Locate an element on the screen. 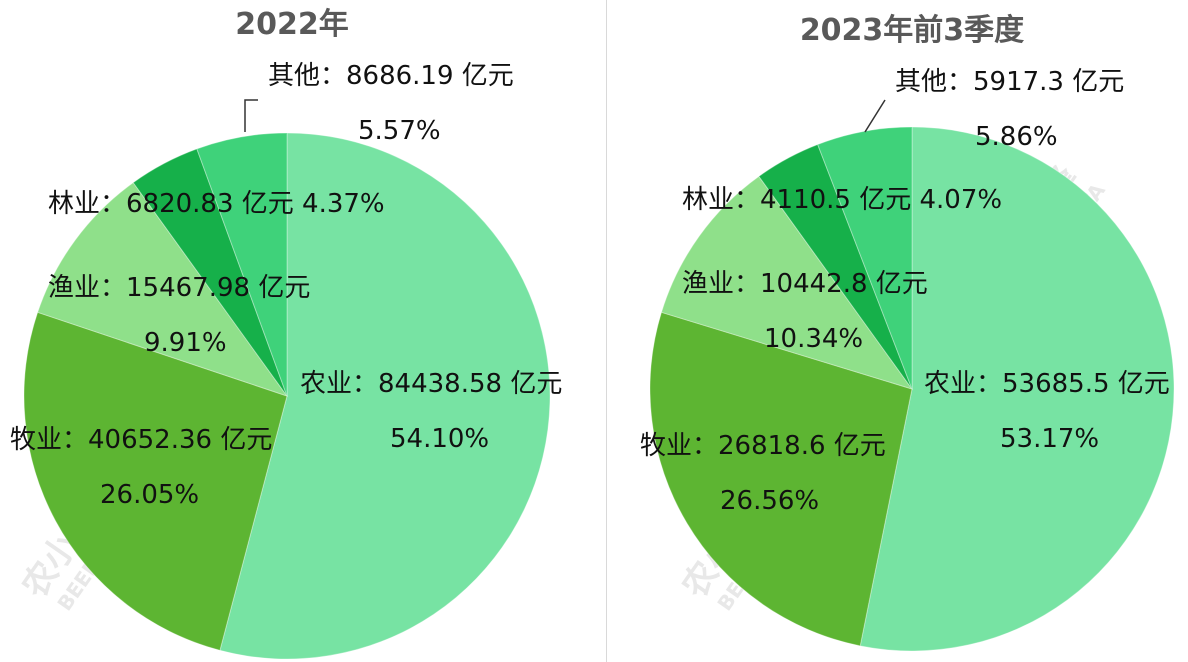 The image size is (1188, 662). slice-label-农业: 农业：53685.5 亿元 is located at coordinates (1047, 384).